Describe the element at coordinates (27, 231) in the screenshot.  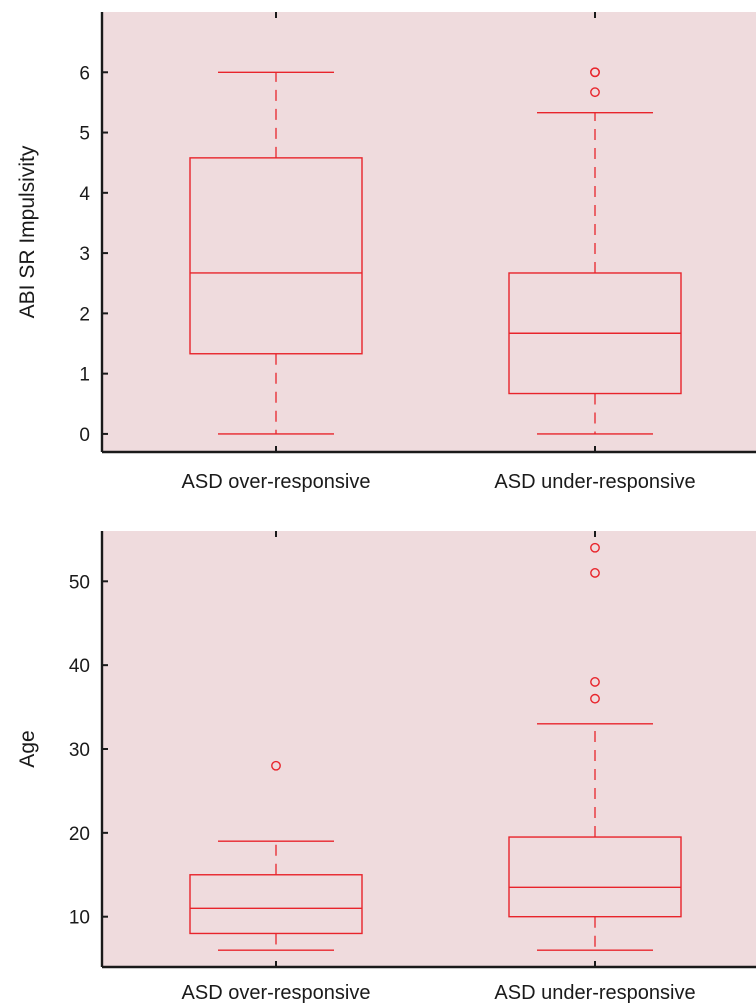
I see `y-axis-title: ABI SR Impulsivity` at that location.